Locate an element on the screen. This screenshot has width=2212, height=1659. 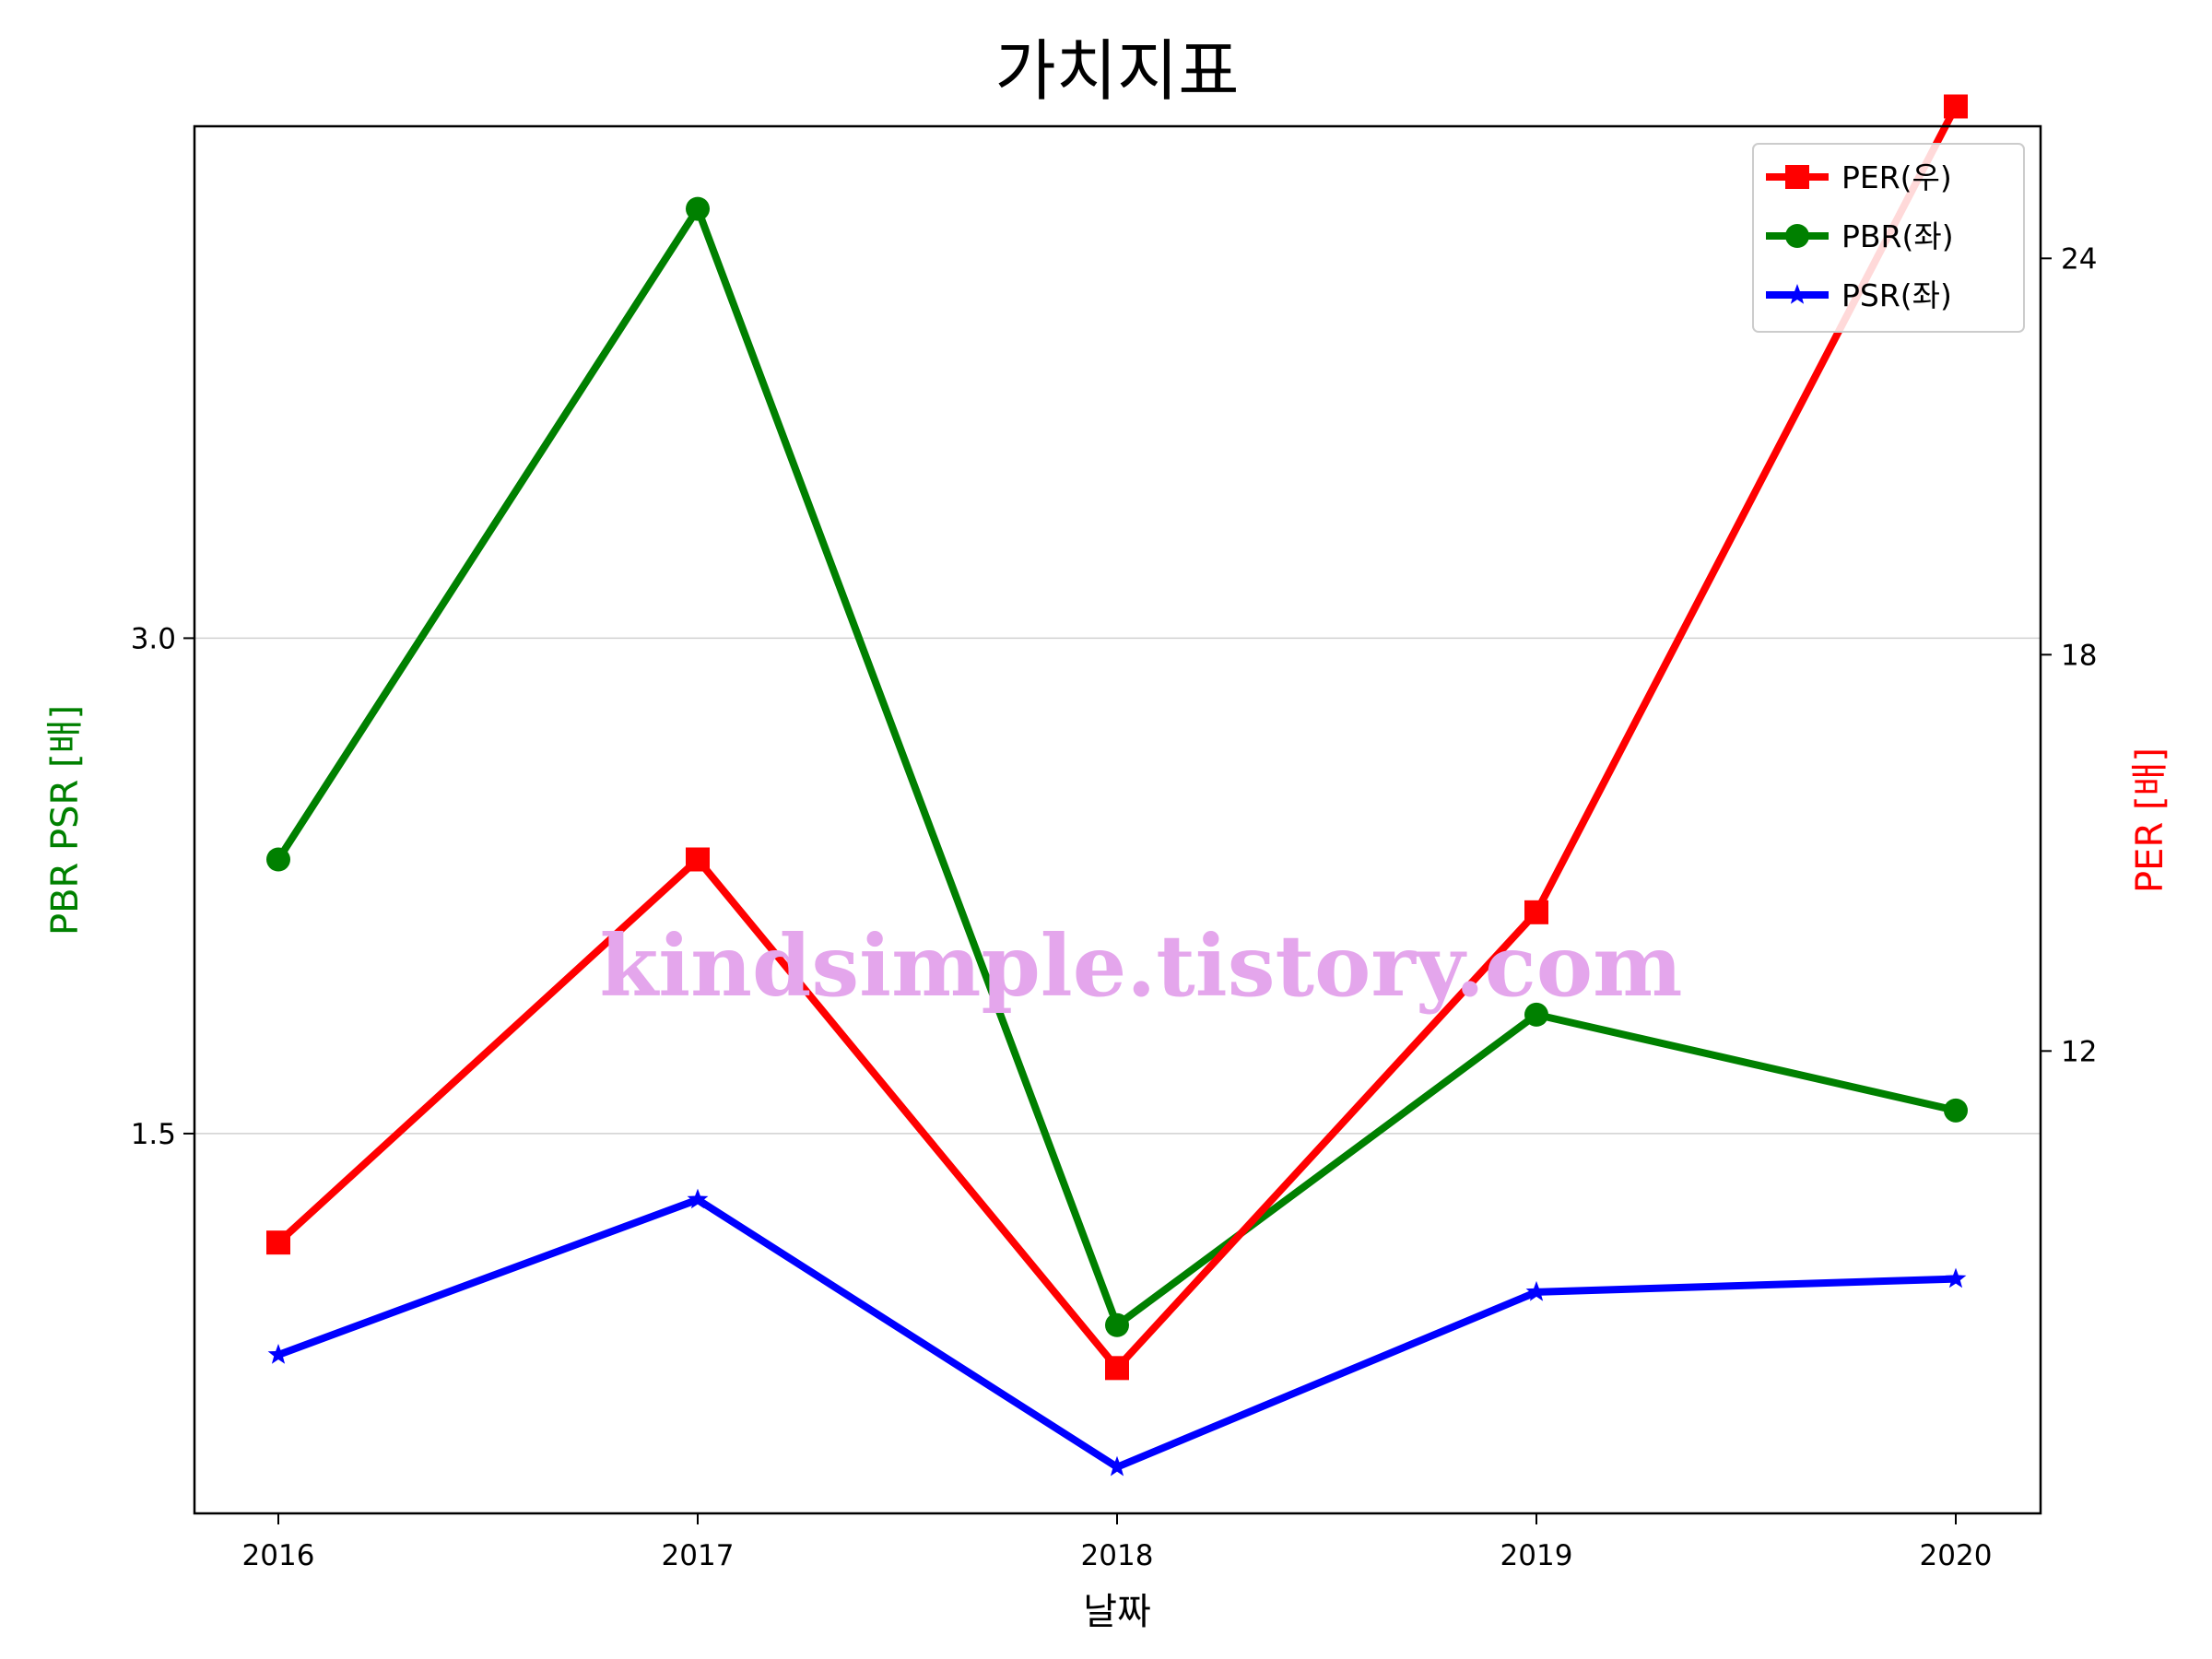
right-axis-label: PER [배] is located at coordinates (2150, 820).